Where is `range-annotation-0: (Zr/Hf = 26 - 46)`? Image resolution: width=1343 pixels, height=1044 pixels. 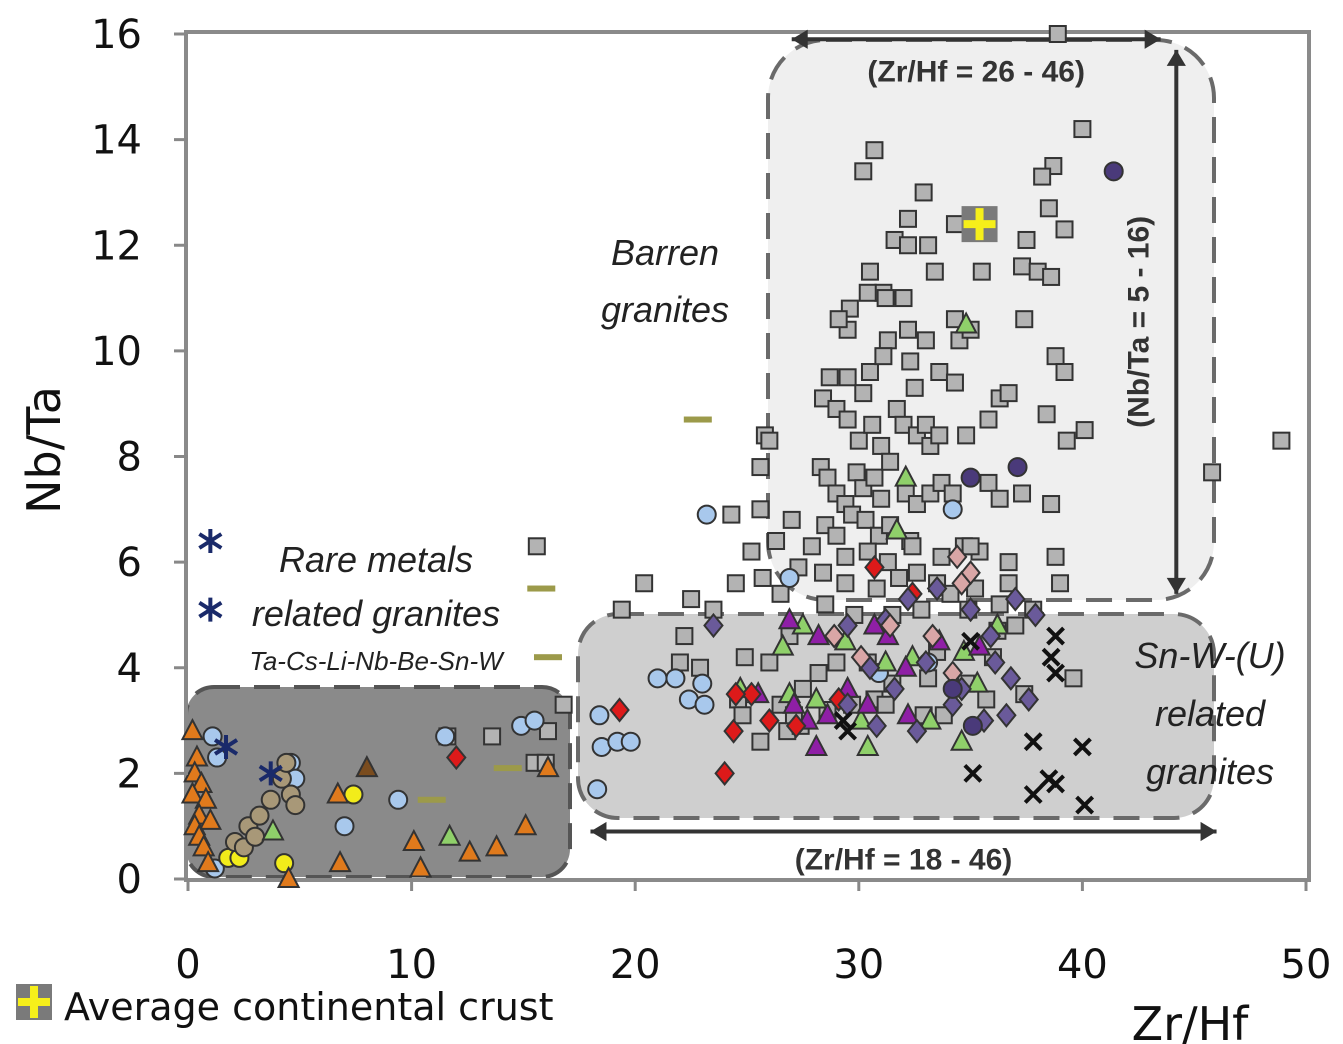 range-annotation-0: (Zr/Hf = 26 - 46) is located at coordinates (976, 58).